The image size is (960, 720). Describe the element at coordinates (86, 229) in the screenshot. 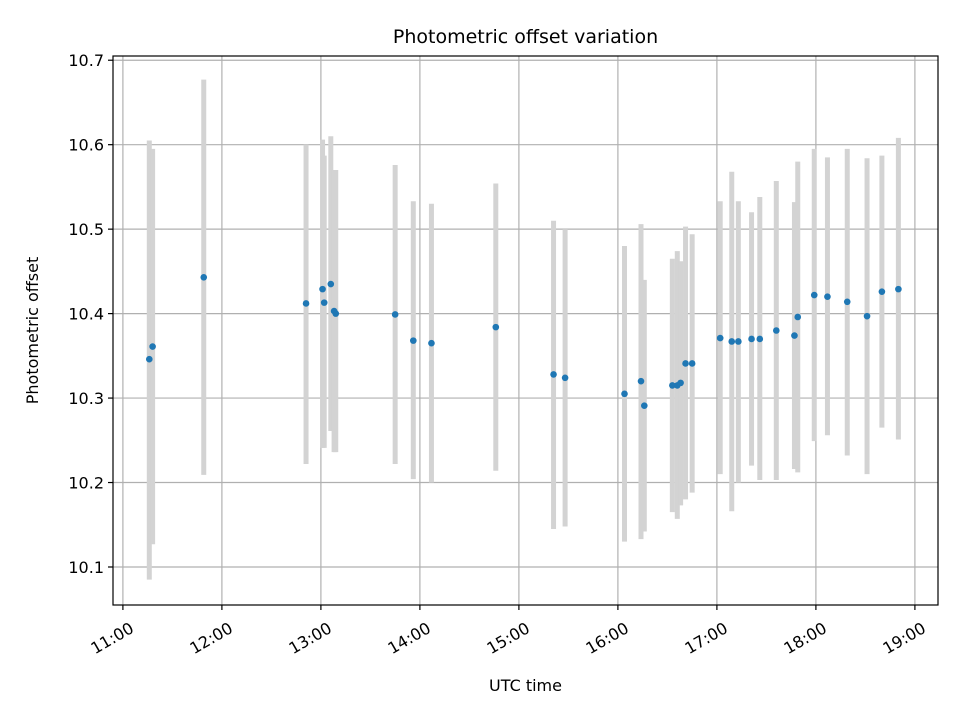

I see `y-tick-label: 10.5` at that location.